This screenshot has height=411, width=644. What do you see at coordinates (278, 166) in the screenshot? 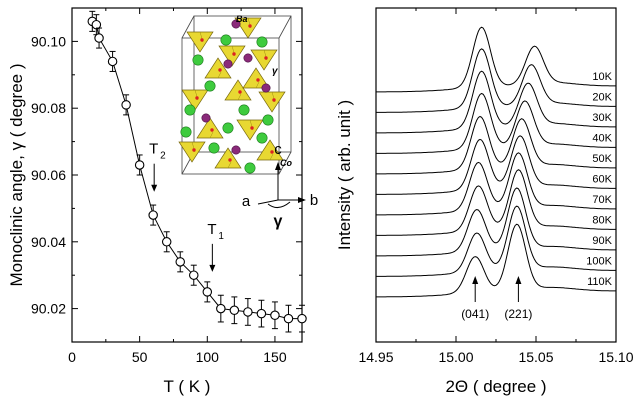
I see `c-axis-head` at bounding box center [278, 166].